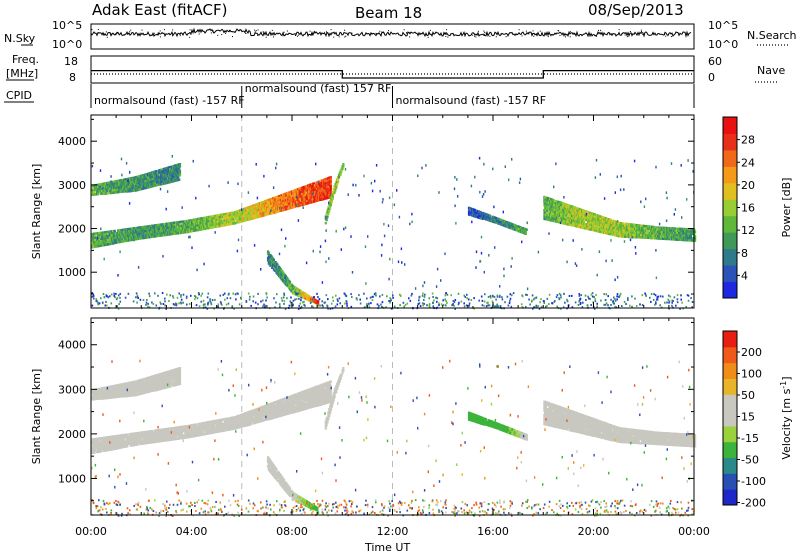 The image size is (800, 558). Describe the element at coordinates (723, 25) in the screenshot. I see `nsearch-tick-top: 10^5` at that location.